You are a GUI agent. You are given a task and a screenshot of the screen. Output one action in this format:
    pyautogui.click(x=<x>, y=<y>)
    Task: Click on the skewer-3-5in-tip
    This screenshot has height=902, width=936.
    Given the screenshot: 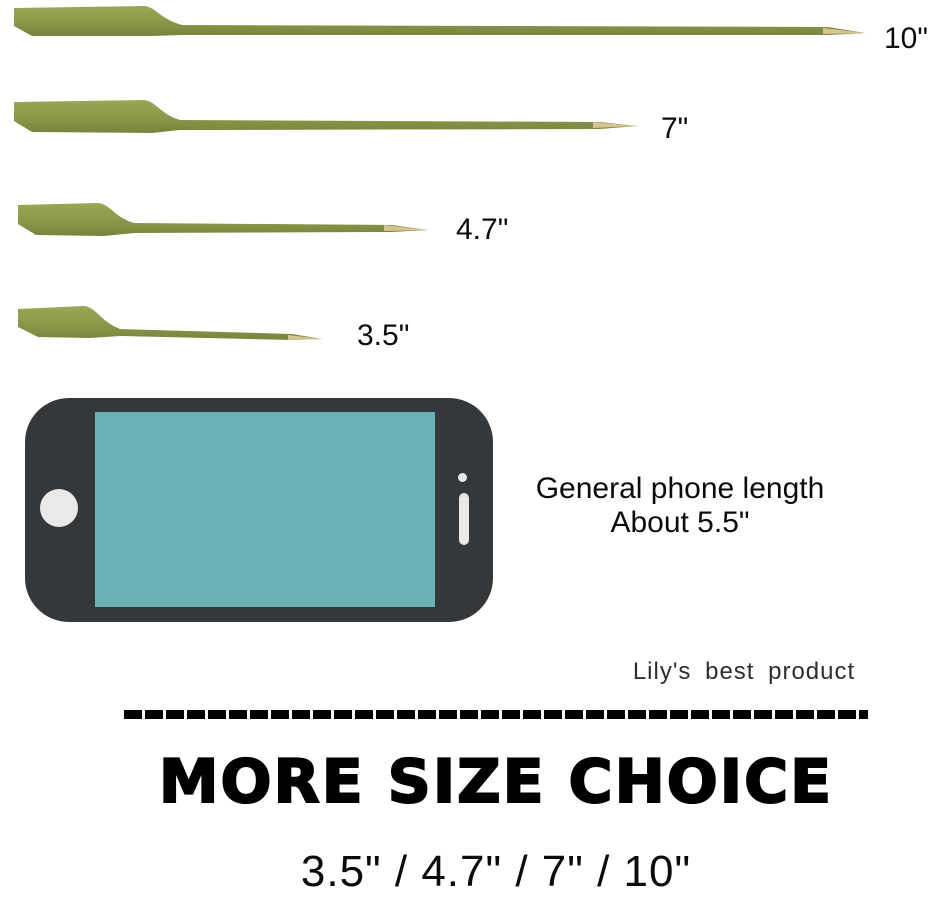 What is the action you would take?
    pyautogui.click(x=305, y=337)
    